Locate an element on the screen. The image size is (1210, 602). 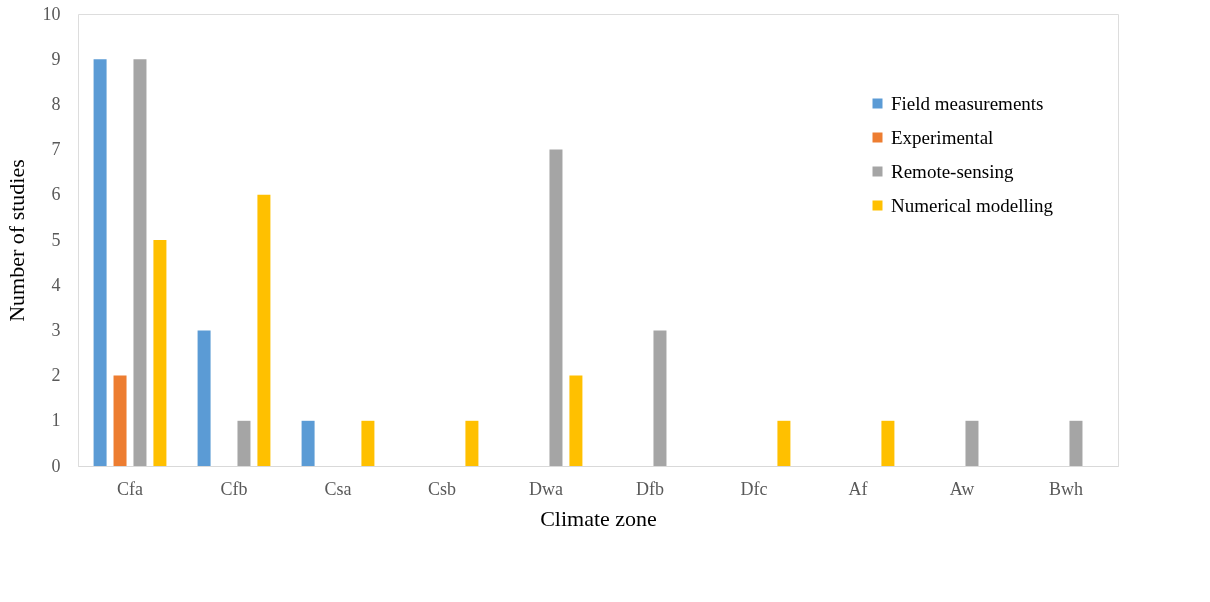
x-tick-label: Aw is located at coordinates (962, 488).